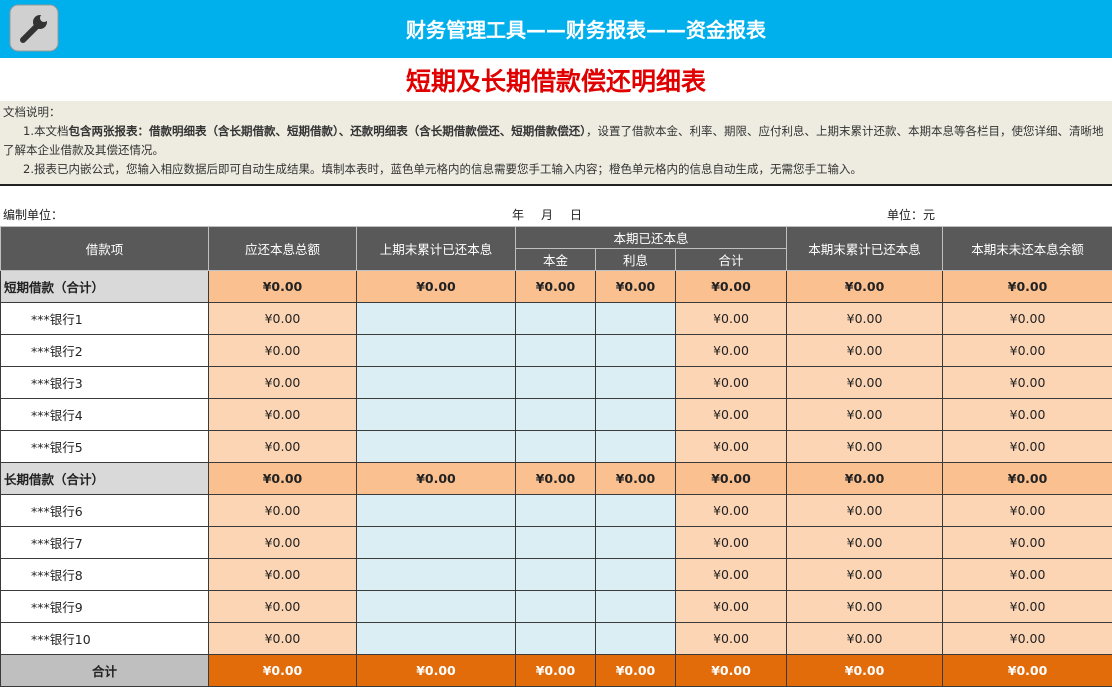 The image size is (1112, 687). What do you see at coordinates (32, 112) in the screenshot?
I see `description-heading: 文档说明：` at bounding box center [32, 112].